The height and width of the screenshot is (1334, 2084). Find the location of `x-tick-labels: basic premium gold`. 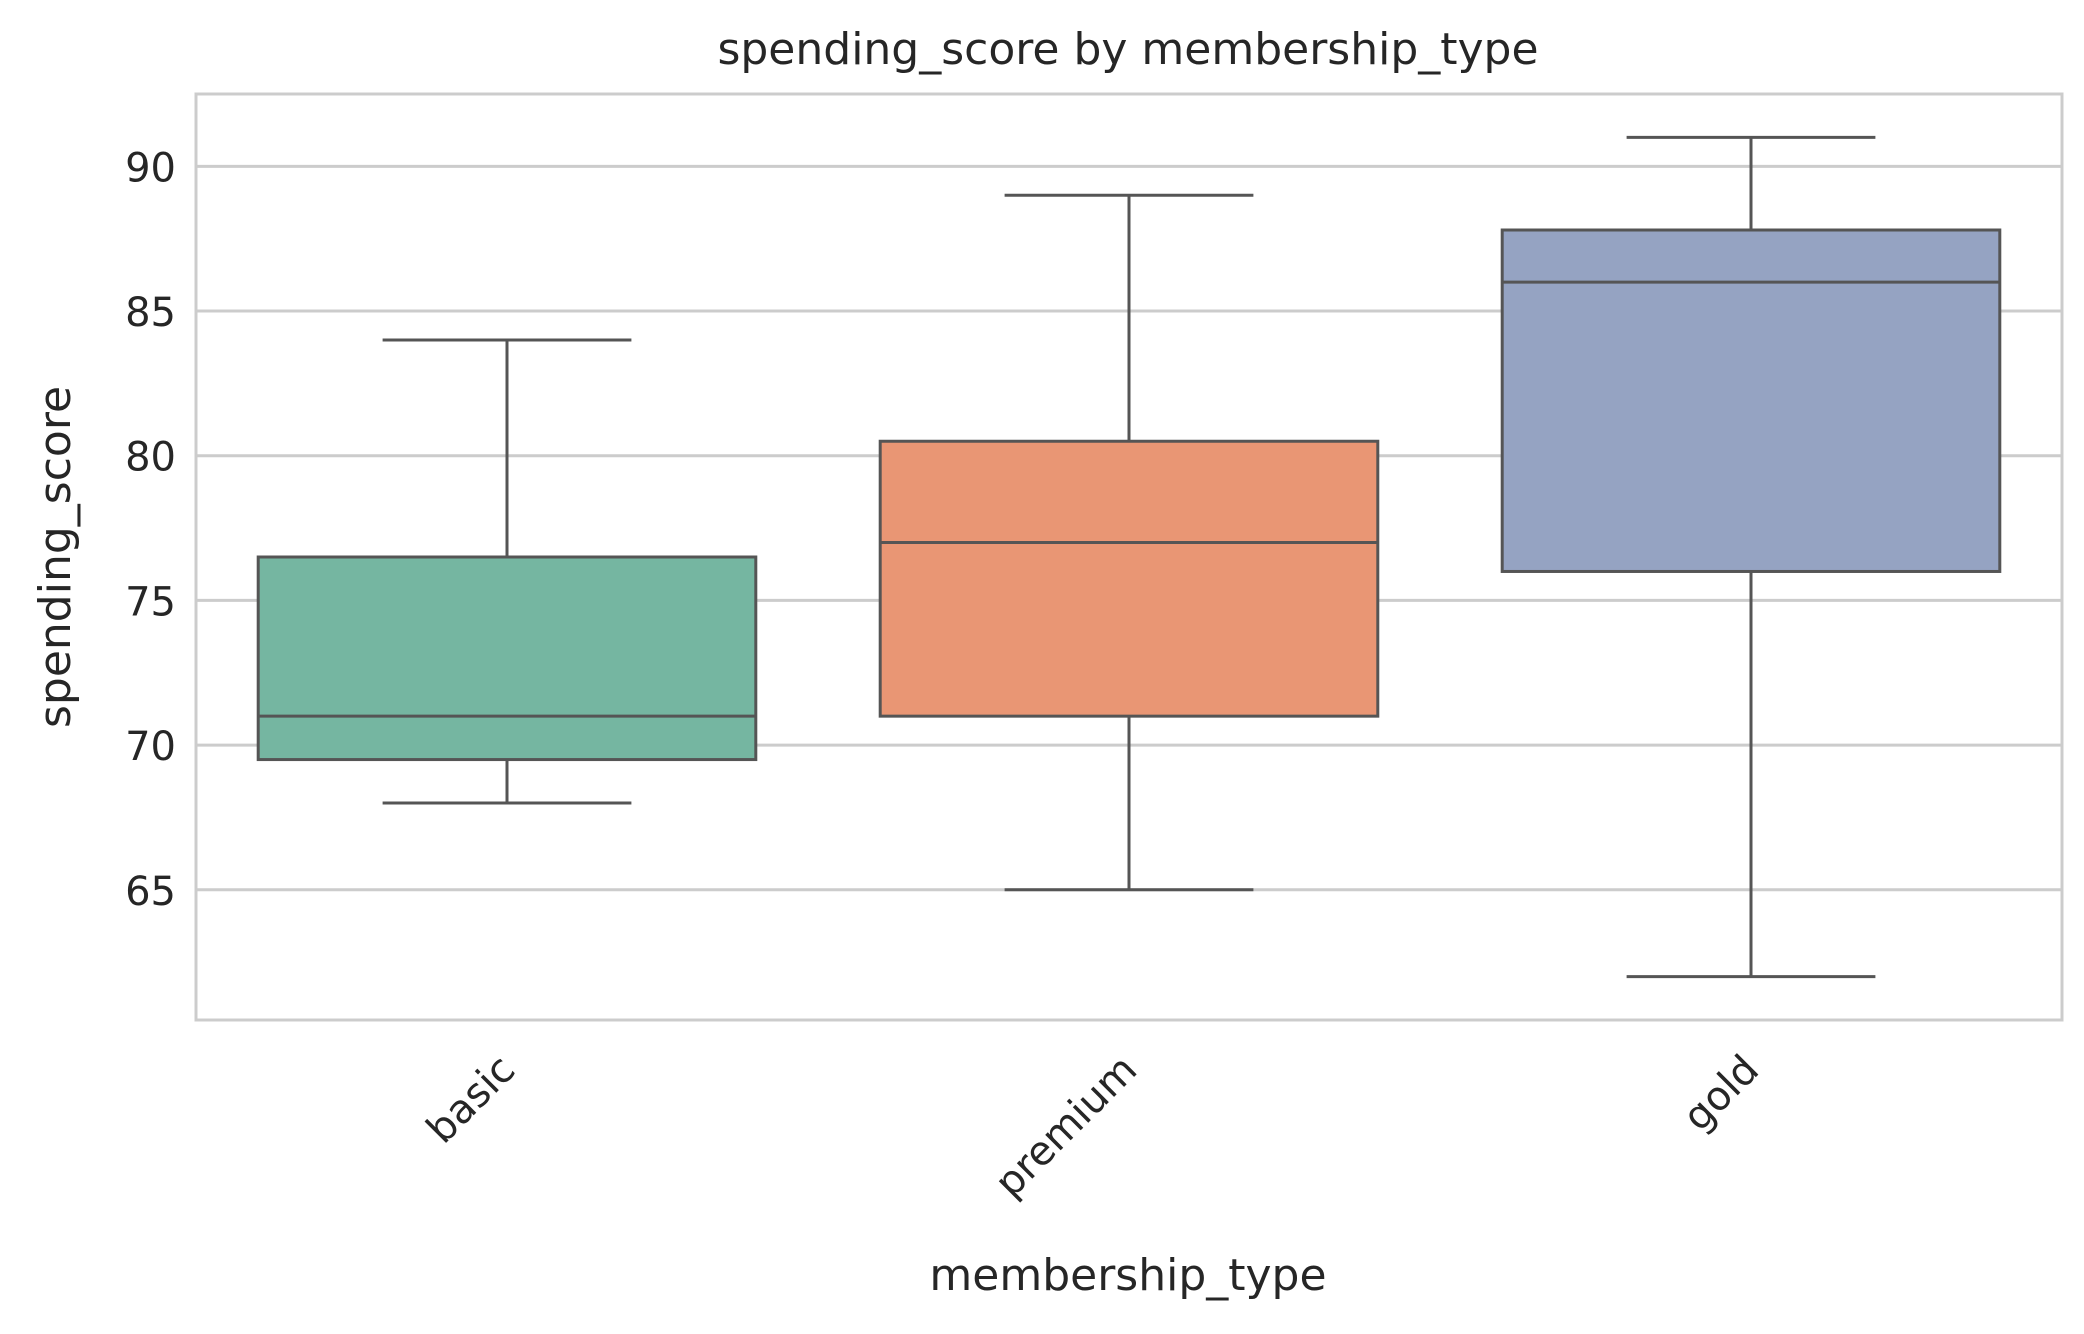

x-tick-labels: basic premium gold is located at coordinates (1093, 1127).